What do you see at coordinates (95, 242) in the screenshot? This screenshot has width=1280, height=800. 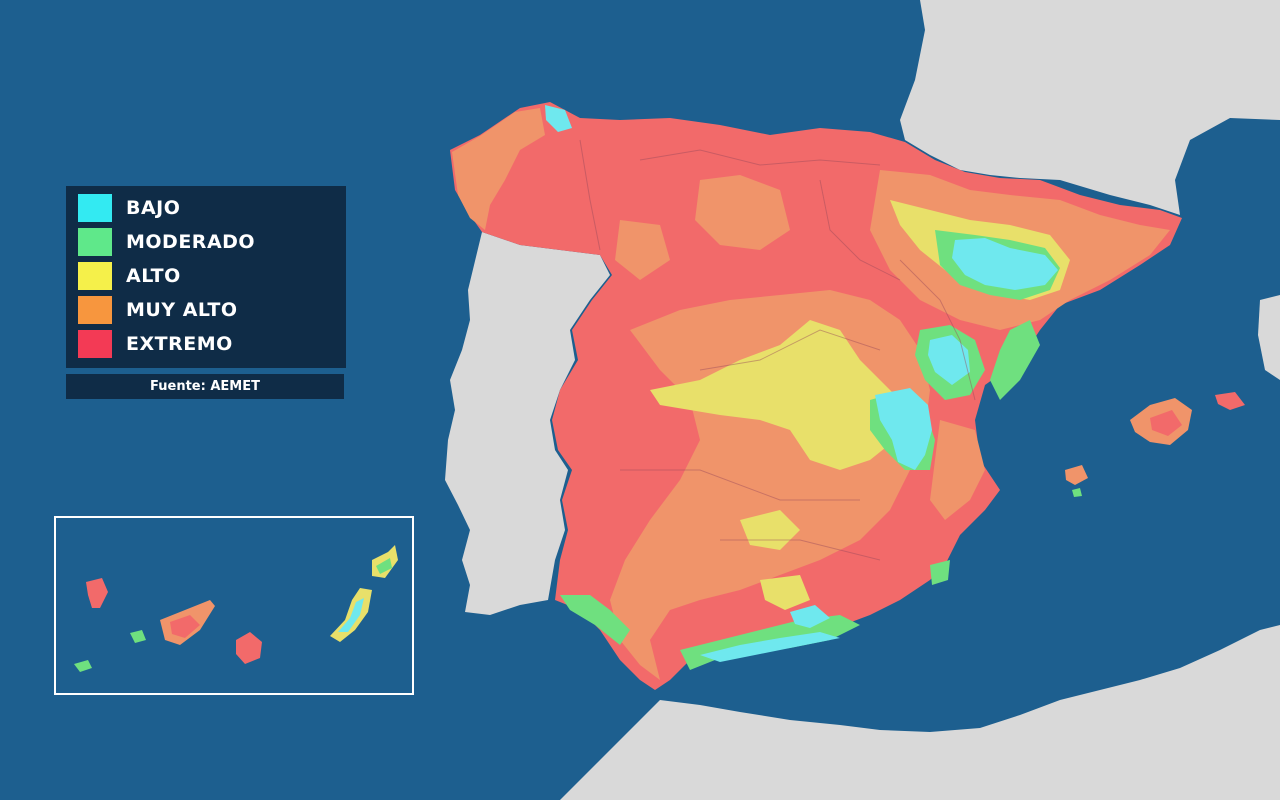 I see `legend-swatch-moderado` at bounding box center [95, 242].